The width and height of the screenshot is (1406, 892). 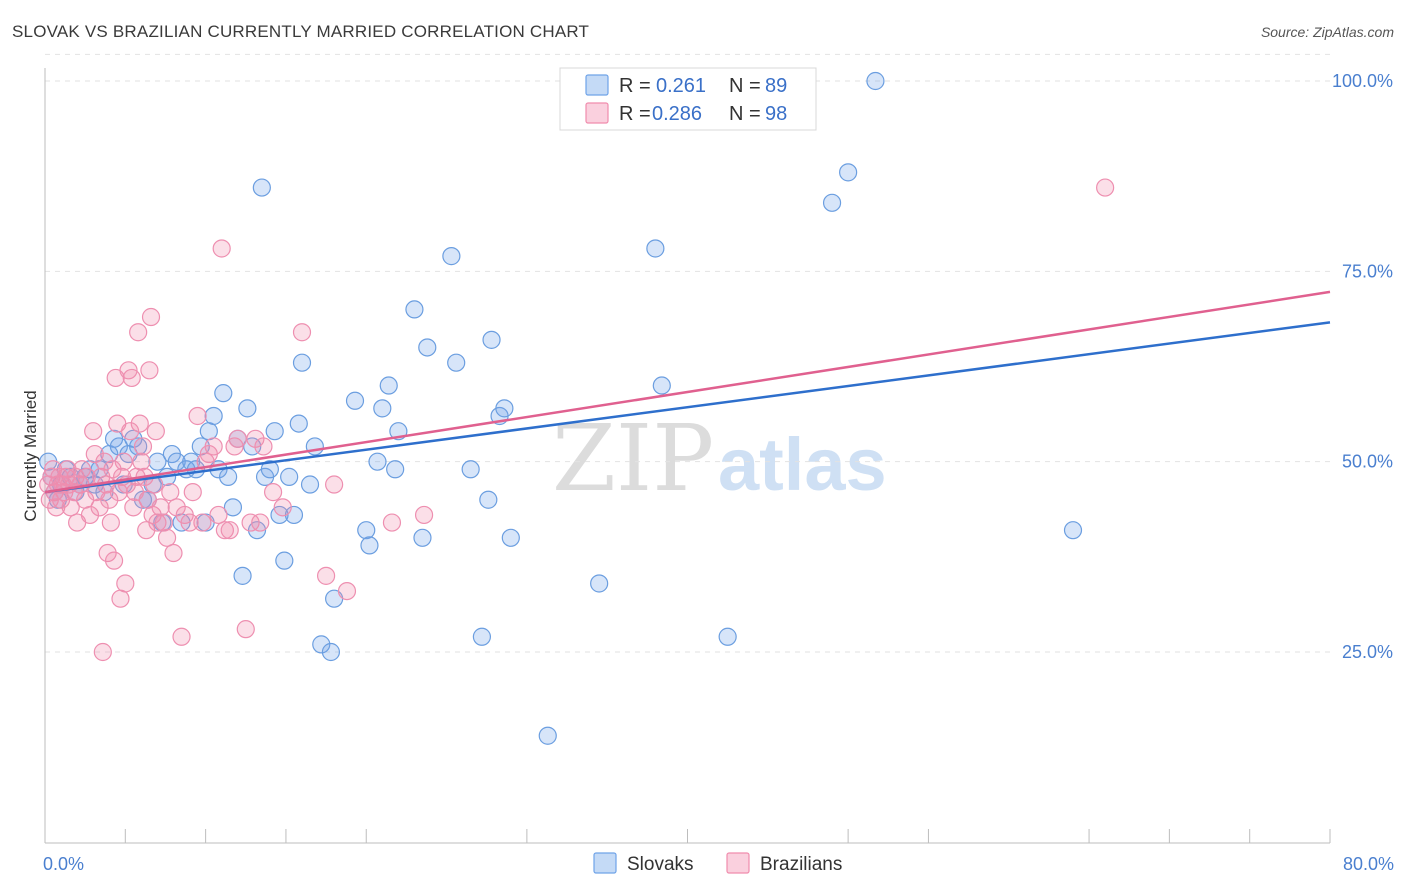 What do you see at coordinates (1362, 366) in the screenshot?
I see `y-tick-labels: 25.0% 50.0% 75.0% 100.0%` at bounding box center [1362, 366].